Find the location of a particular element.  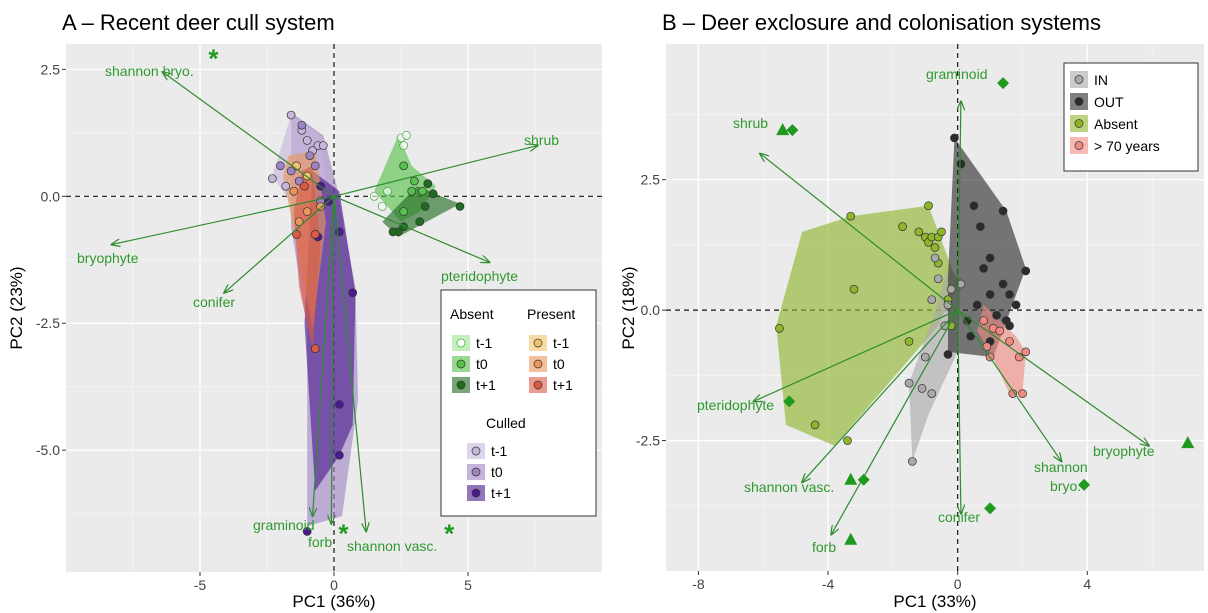

panel-b-ylabel: PC2 (18%) is located at coordinates (628, 307).